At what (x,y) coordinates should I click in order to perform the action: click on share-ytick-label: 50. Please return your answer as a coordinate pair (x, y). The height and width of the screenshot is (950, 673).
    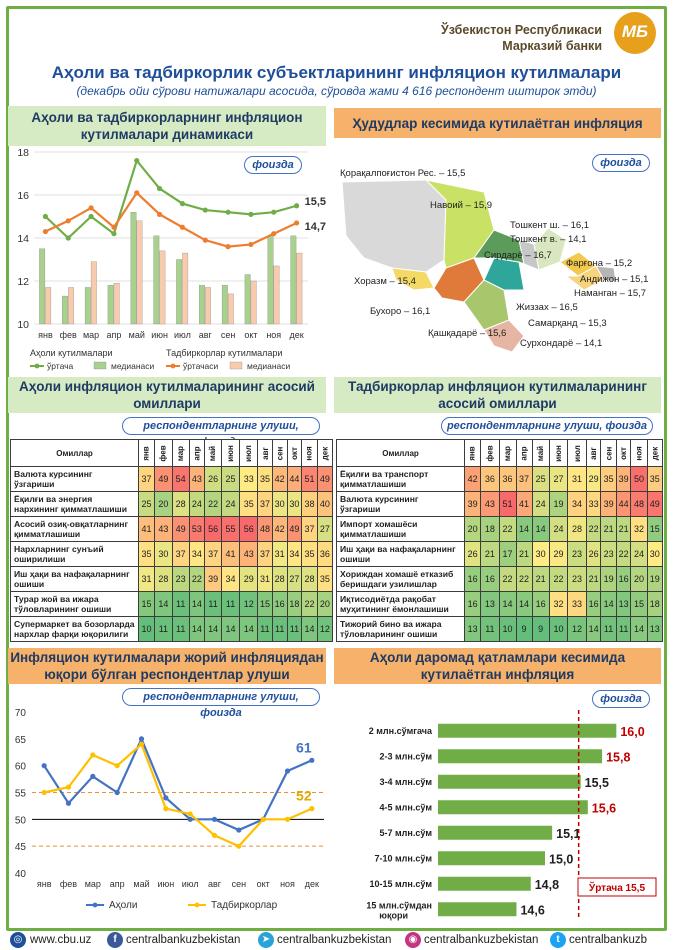
    Looking at the image, I should click on (21, 820).